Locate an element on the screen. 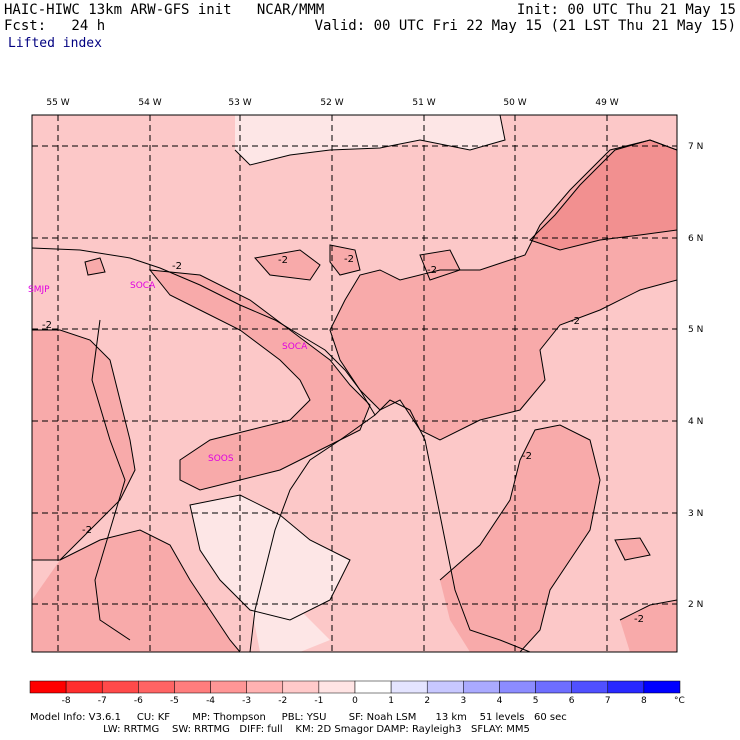 Image resolution: width=740 pixels, height=740 pixels. medium-patch-n2 is located at coordinates (345, 260).